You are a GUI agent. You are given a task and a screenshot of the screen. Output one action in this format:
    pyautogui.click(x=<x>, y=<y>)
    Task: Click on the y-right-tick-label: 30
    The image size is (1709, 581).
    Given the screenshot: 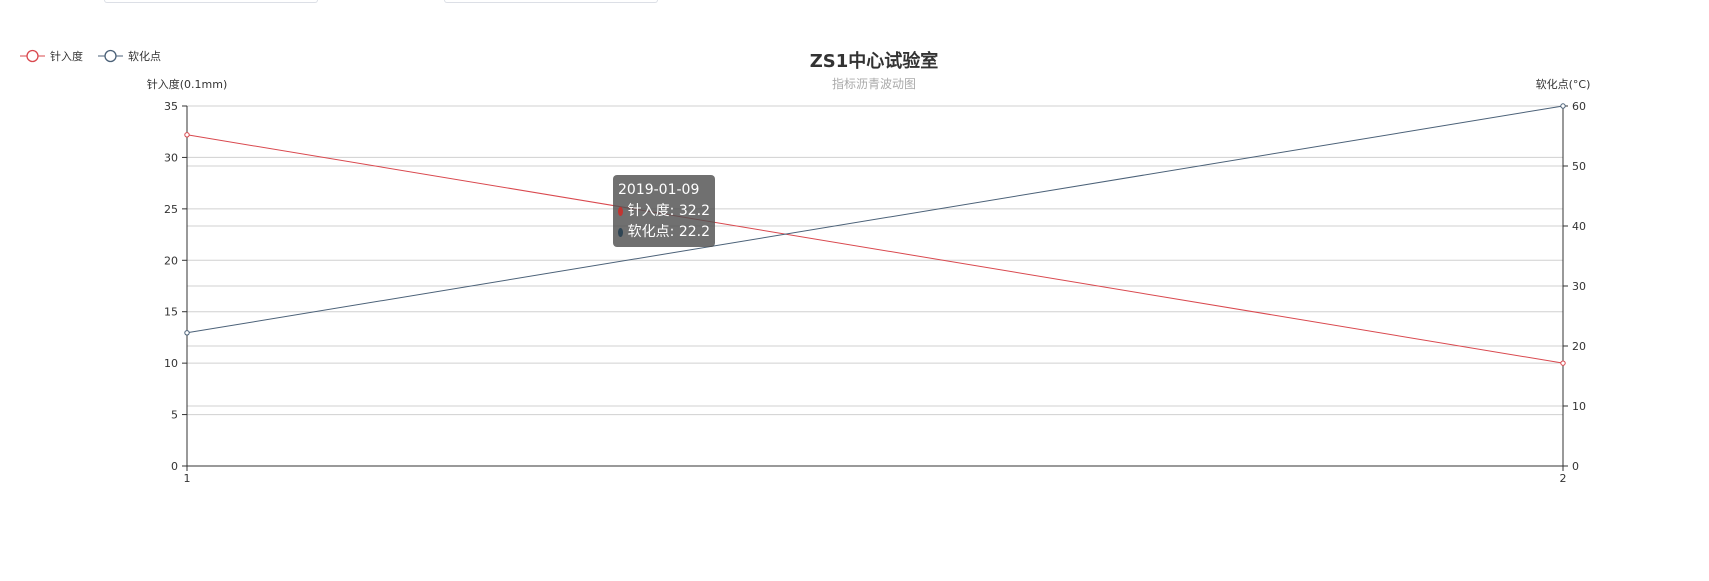 What is the action you would take?
    pyautogui.click(x=1579, y=286)
    